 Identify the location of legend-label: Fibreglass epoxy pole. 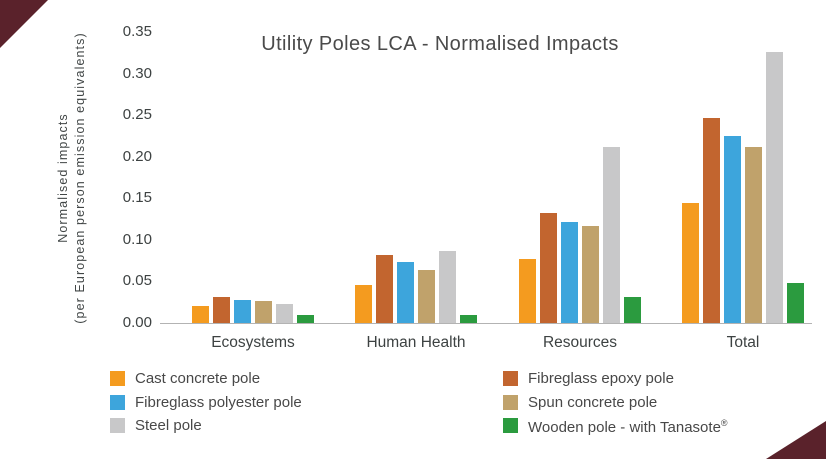
(601, 379).